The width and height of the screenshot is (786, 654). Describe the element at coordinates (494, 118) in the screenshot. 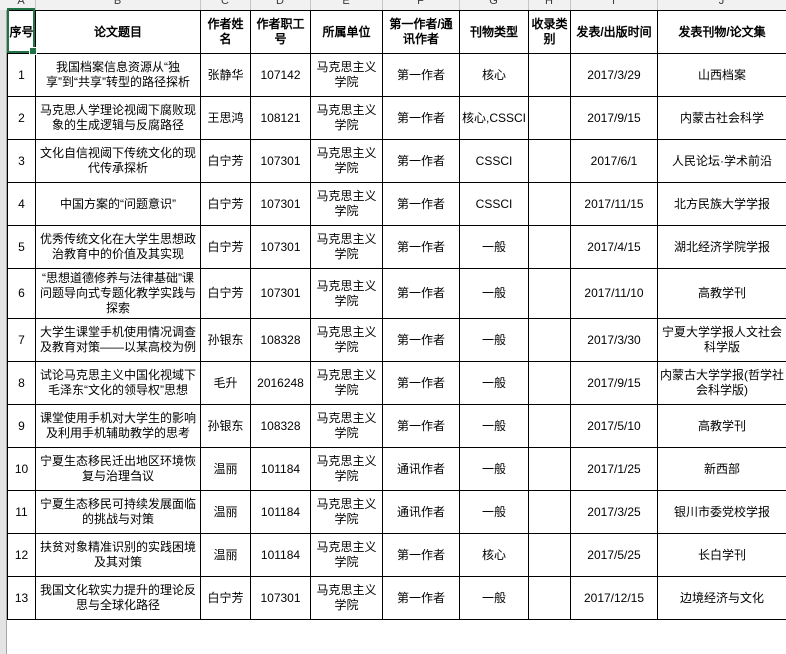

I see `cell-journal-type: 核心,CSSCI` at that location.